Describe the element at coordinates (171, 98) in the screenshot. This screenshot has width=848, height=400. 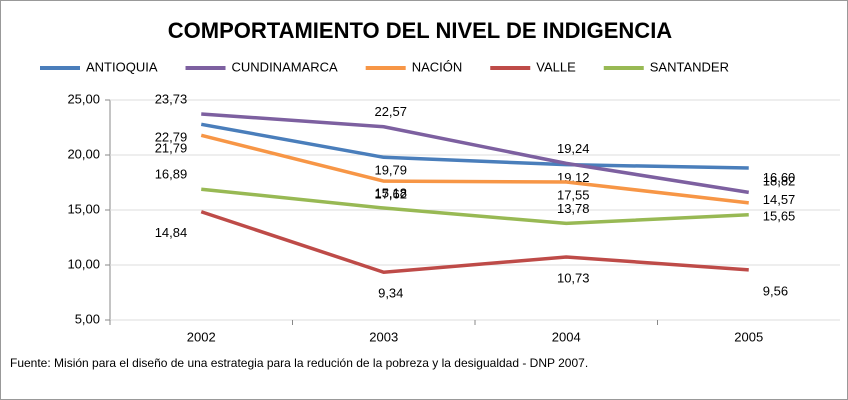
I see `data-label: 23,73` at that location.